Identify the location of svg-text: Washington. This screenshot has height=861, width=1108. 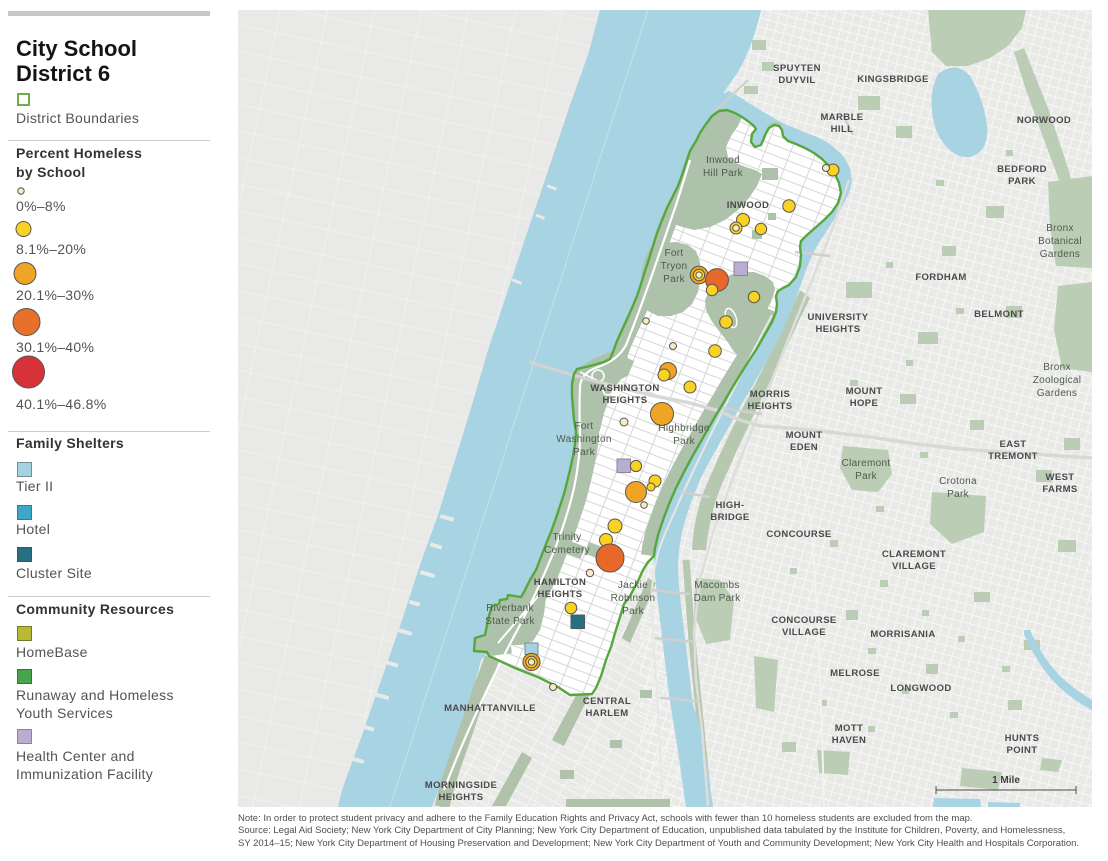
(583, 439).